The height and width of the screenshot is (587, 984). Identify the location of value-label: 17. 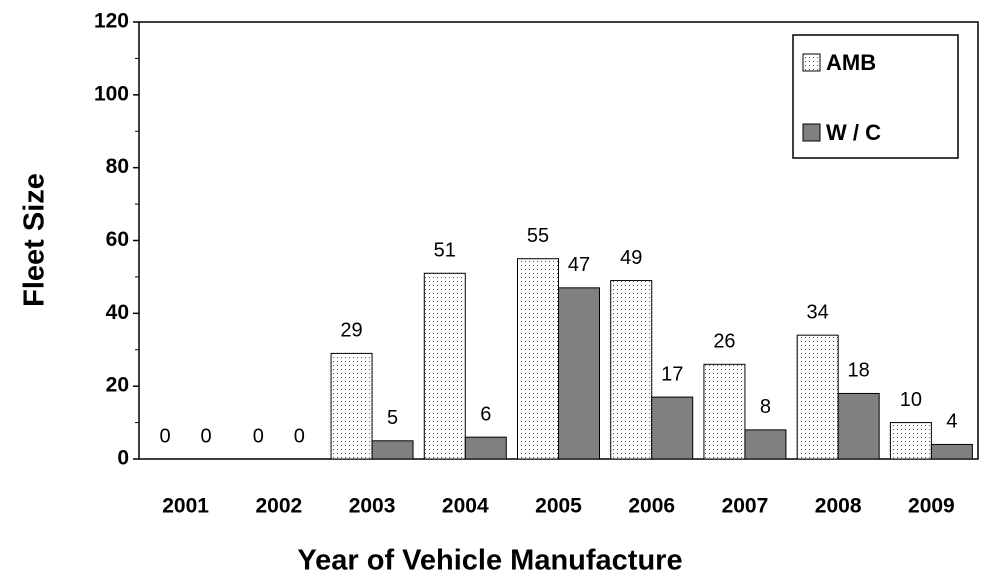
(672, 374).